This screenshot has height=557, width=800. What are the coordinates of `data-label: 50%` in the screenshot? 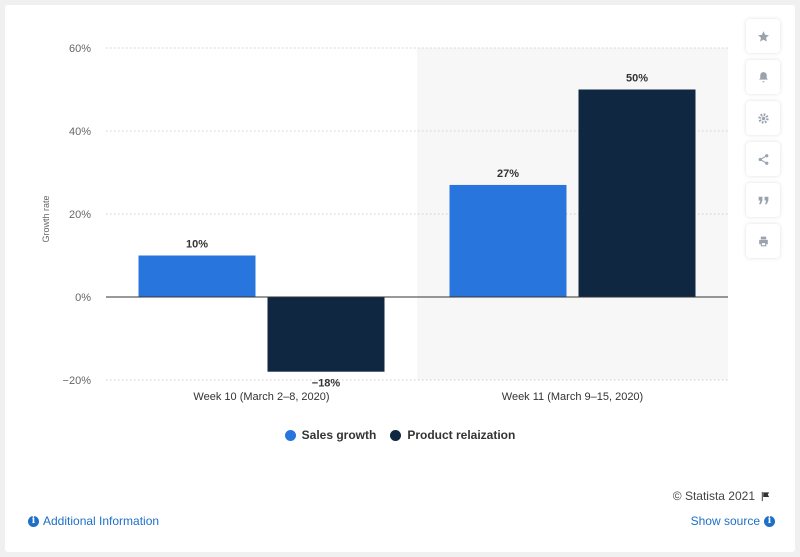 It's located at (637, 79).